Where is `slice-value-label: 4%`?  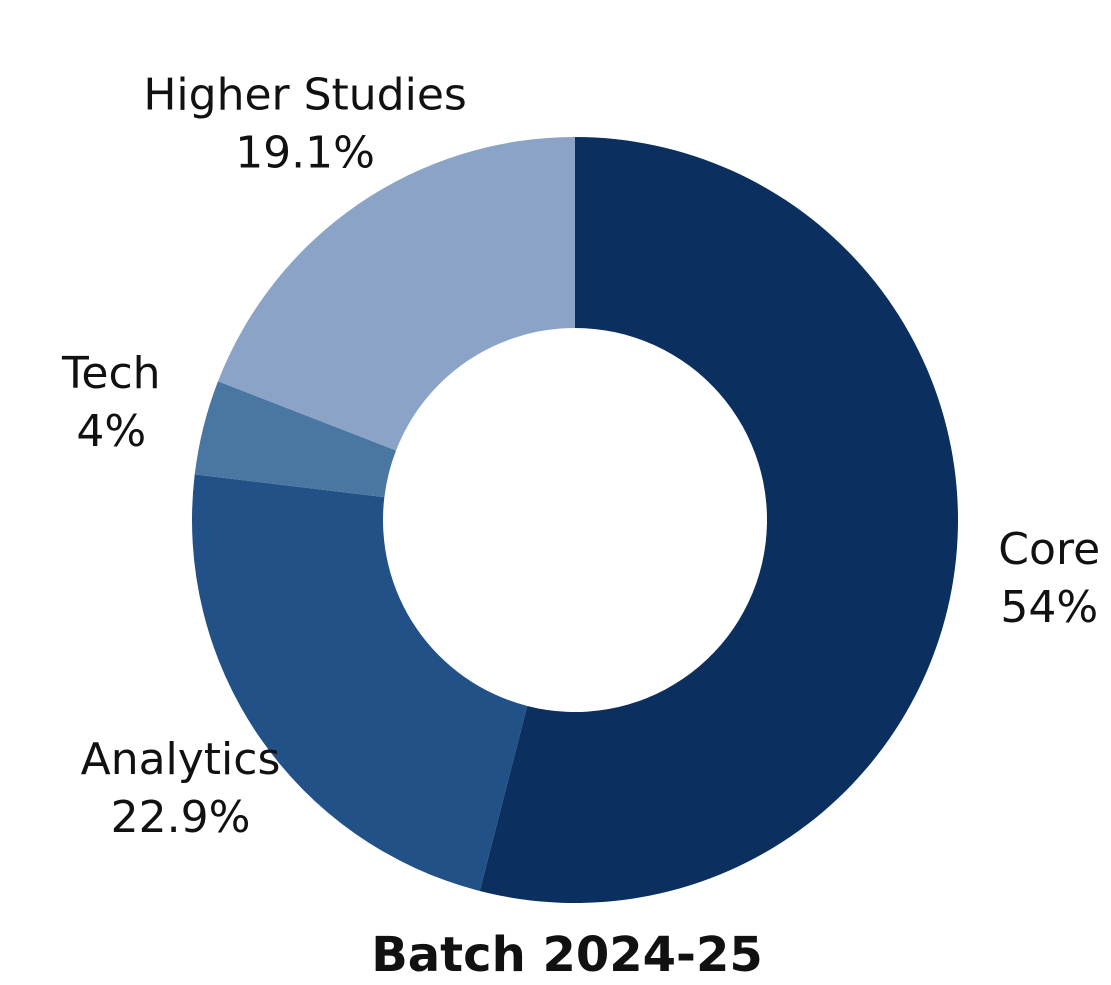 slice-value-label: 4% is located at coordinates (111, 431).